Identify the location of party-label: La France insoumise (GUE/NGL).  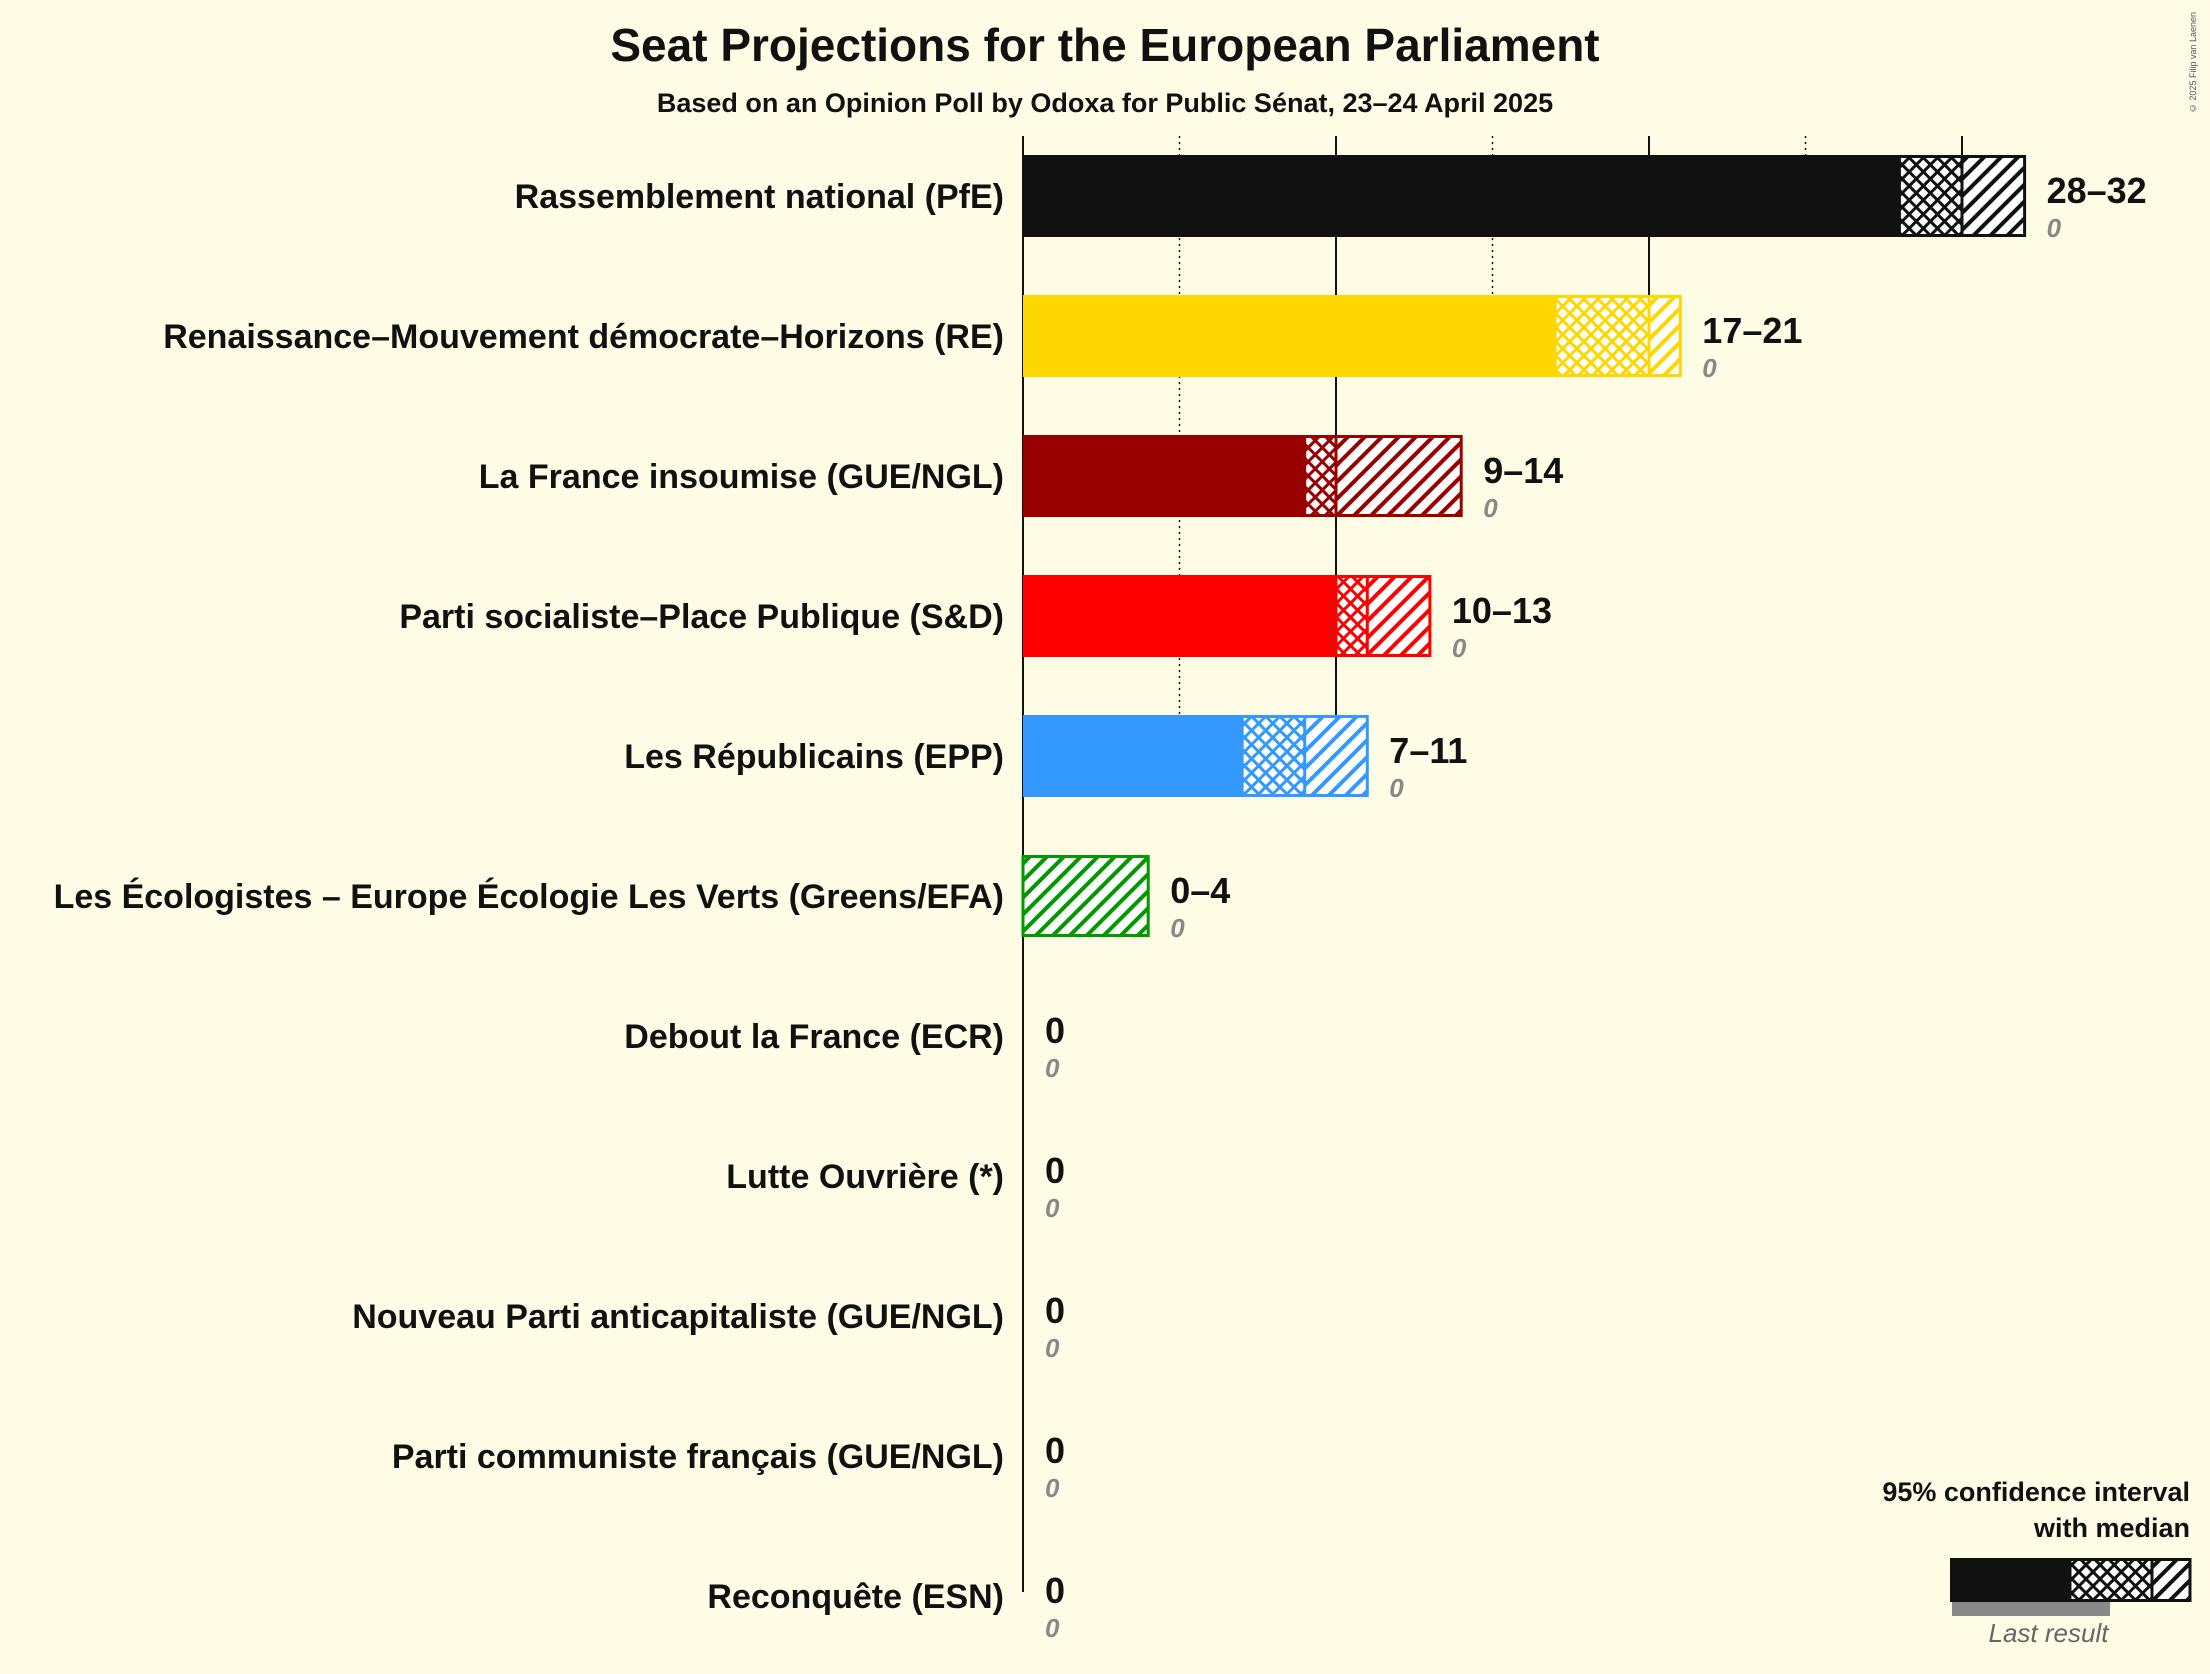
(741, 477).